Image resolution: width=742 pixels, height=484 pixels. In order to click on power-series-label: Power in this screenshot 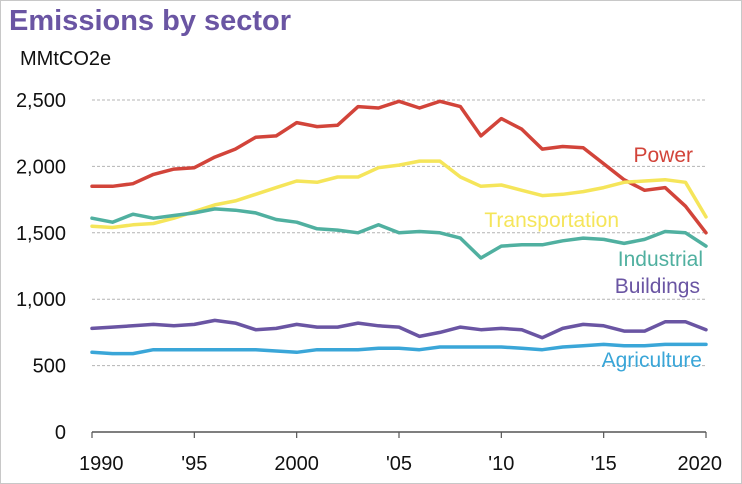, I will do `click(663, 155)`.